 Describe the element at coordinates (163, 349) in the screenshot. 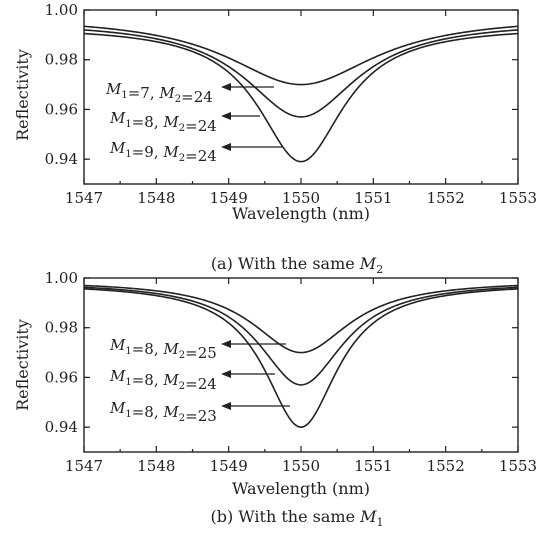

I see `series-annotation-1: M1=8, M2=25` at that location.